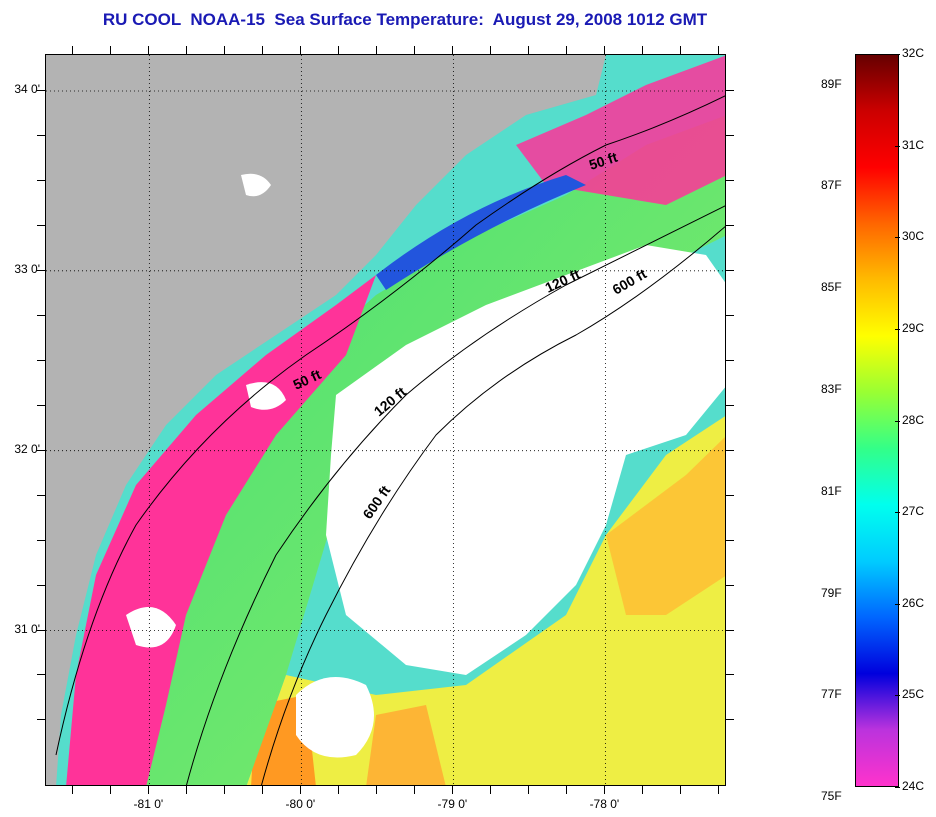 Image resolution: width=936 pixels, height=817 pixels. Describe the element at coordinates (452, 804) in the screenshot. I see `lon-tick-label: -79 0'` at that location.